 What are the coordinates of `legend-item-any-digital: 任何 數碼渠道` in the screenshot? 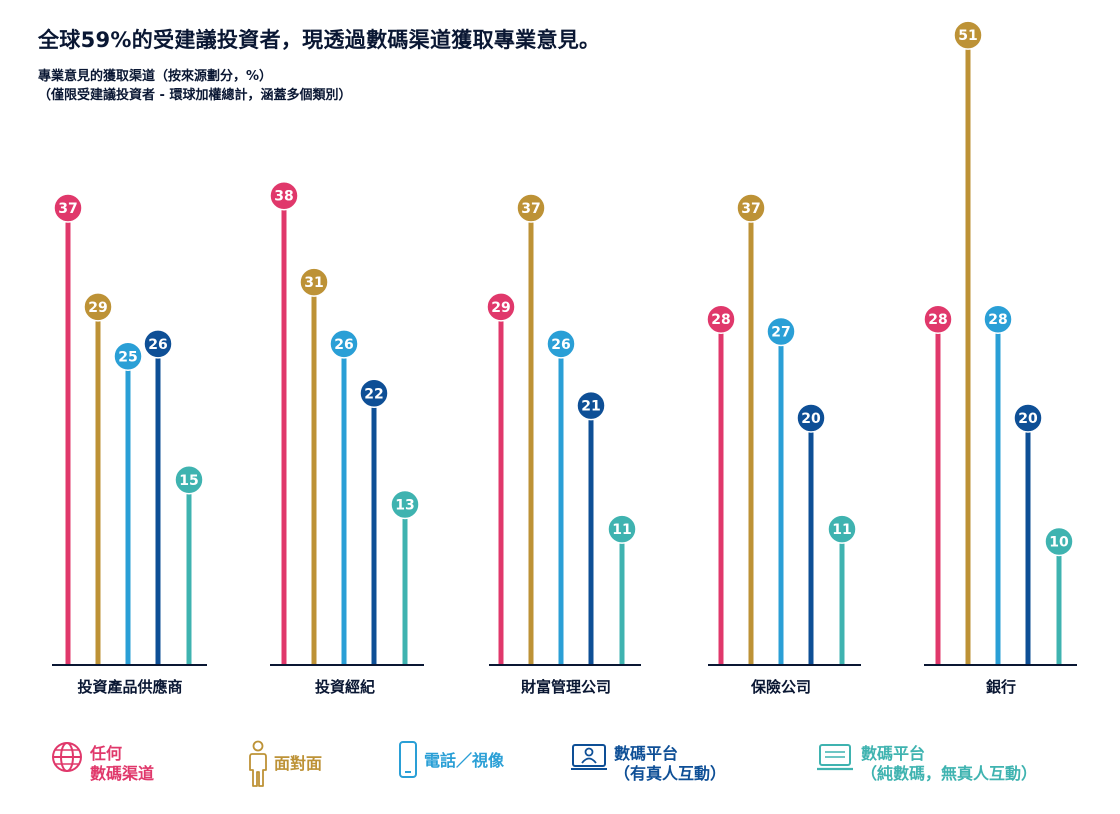 It's located at (102, 762).